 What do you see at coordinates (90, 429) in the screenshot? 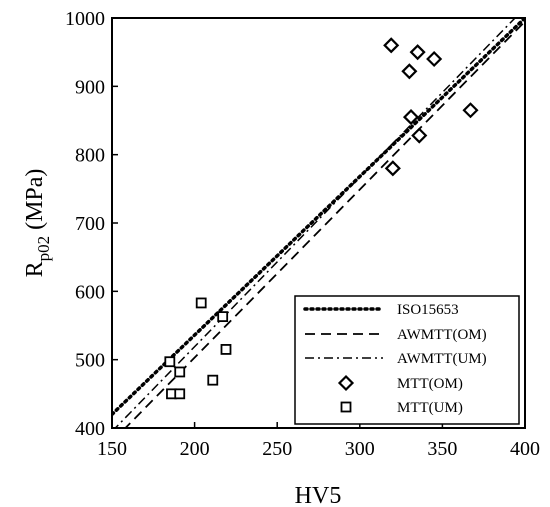
I see `y-tick-label: 400` at bounding box center [90, 429].